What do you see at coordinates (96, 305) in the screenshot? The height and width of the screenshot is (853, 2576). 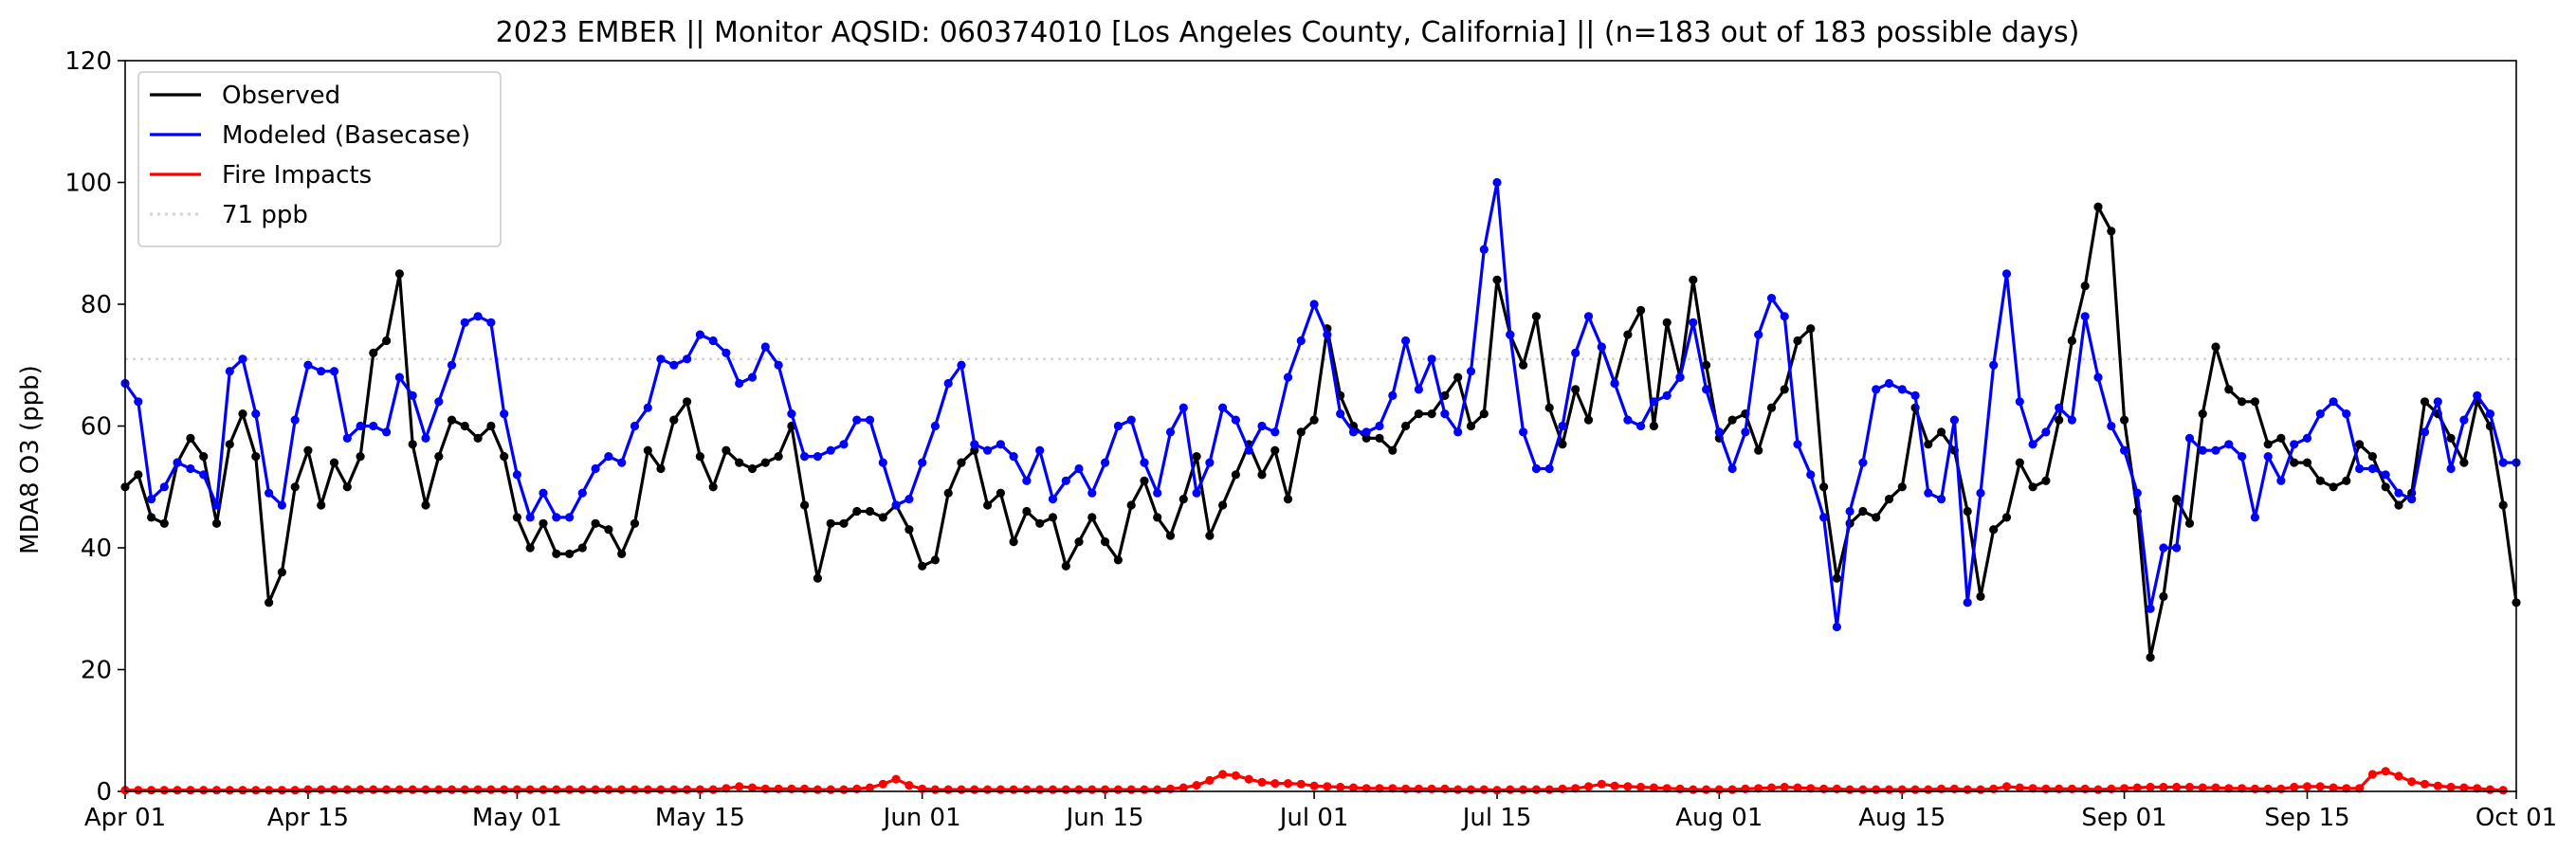 I see `y-tick-label: 80` at bounding box center [96, 305].